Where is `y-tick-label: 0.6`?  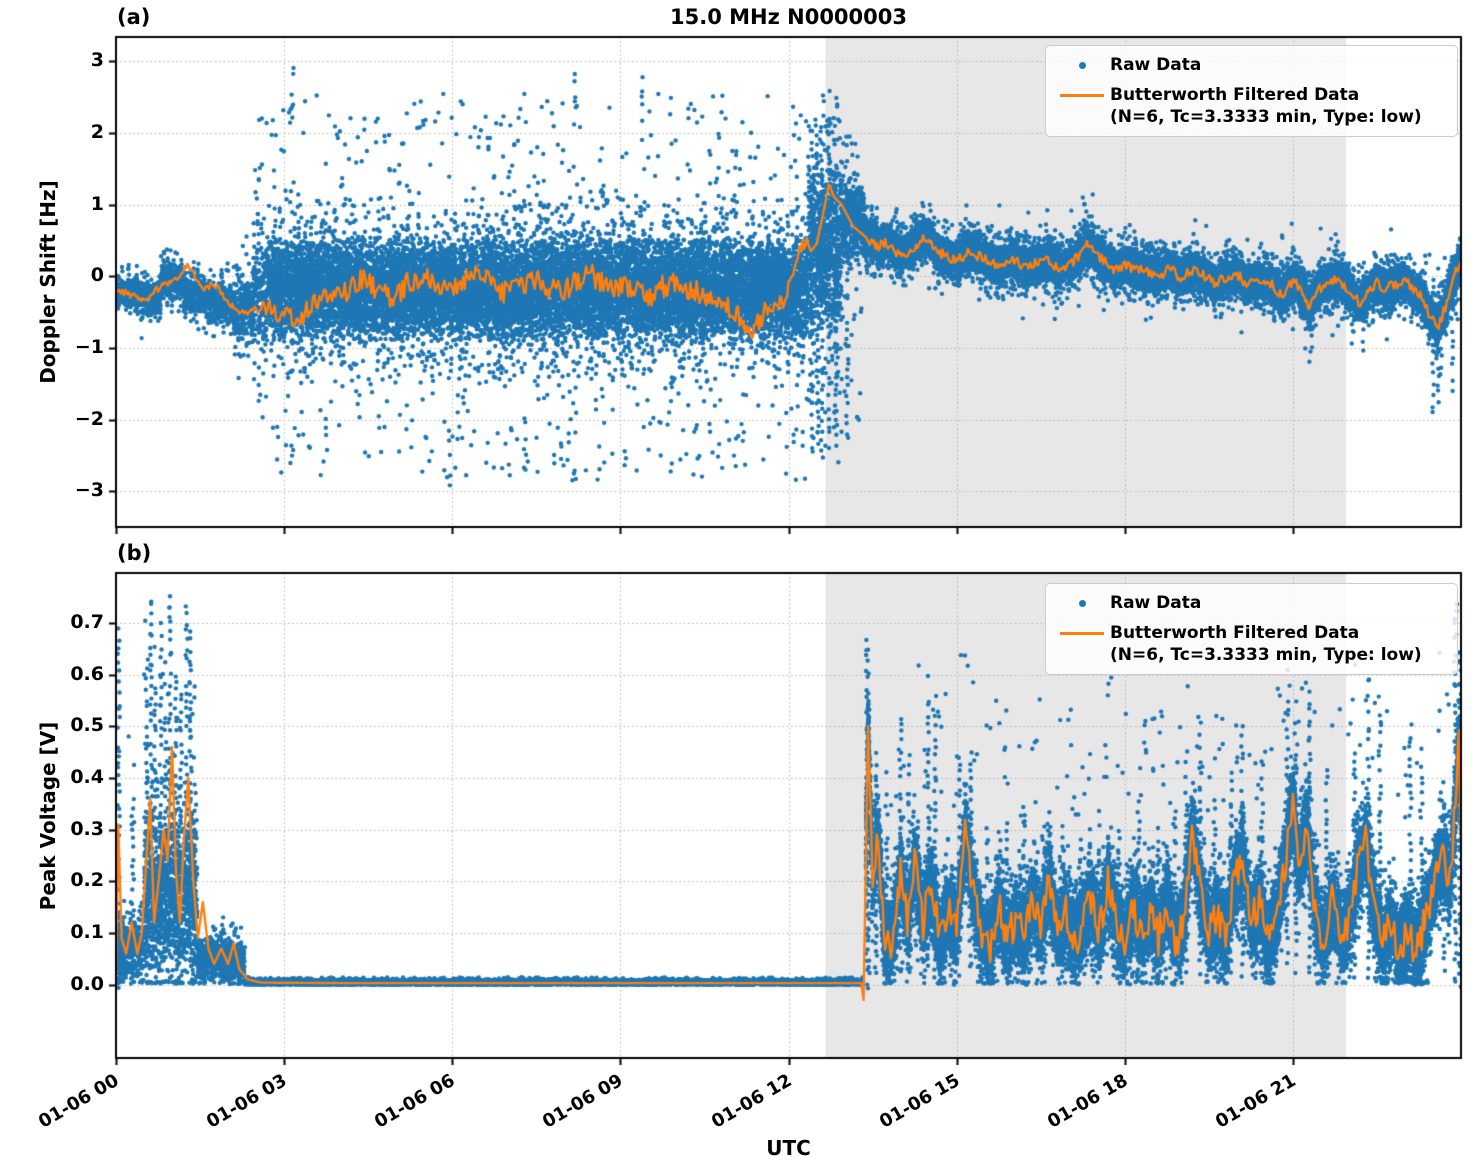
y-tick-label: 0.6 is located at coordinates (87, 673).